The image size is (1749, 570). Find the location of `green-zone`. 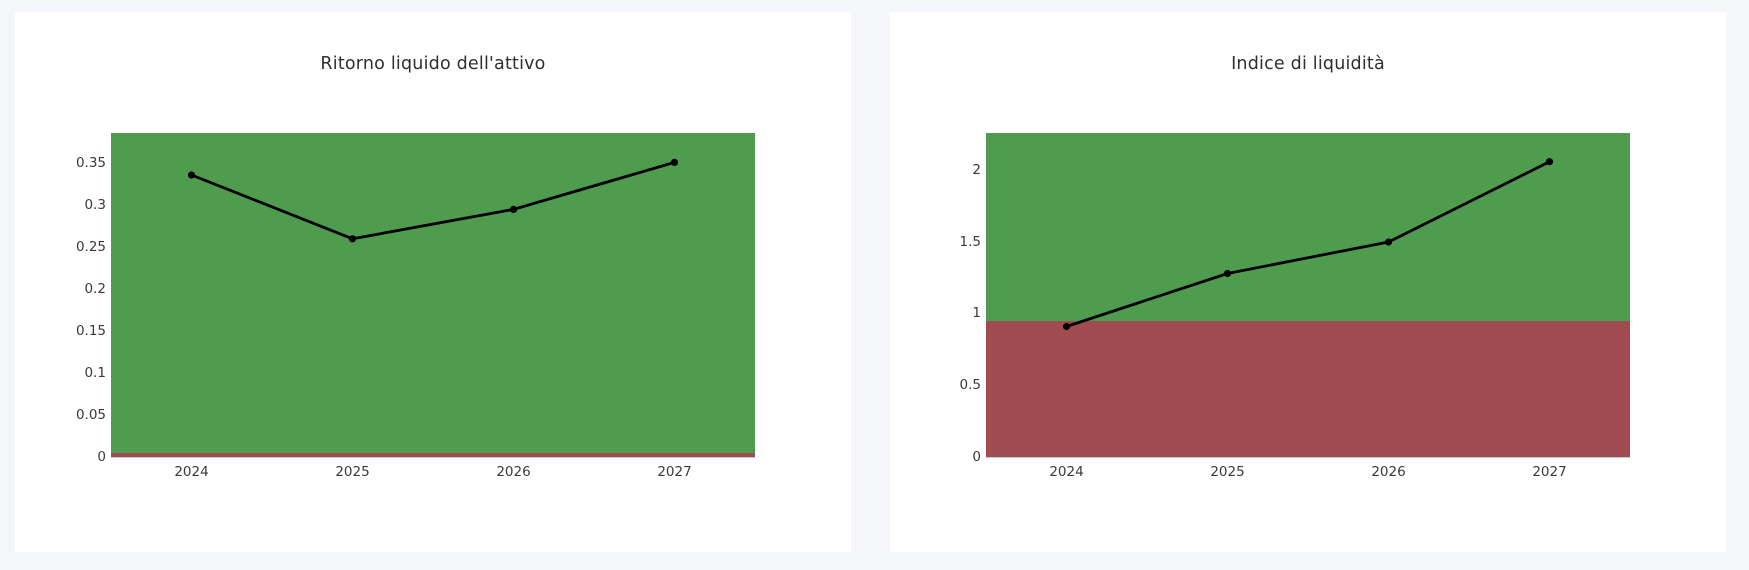

green-zone is located at coordinates (1308, 227).